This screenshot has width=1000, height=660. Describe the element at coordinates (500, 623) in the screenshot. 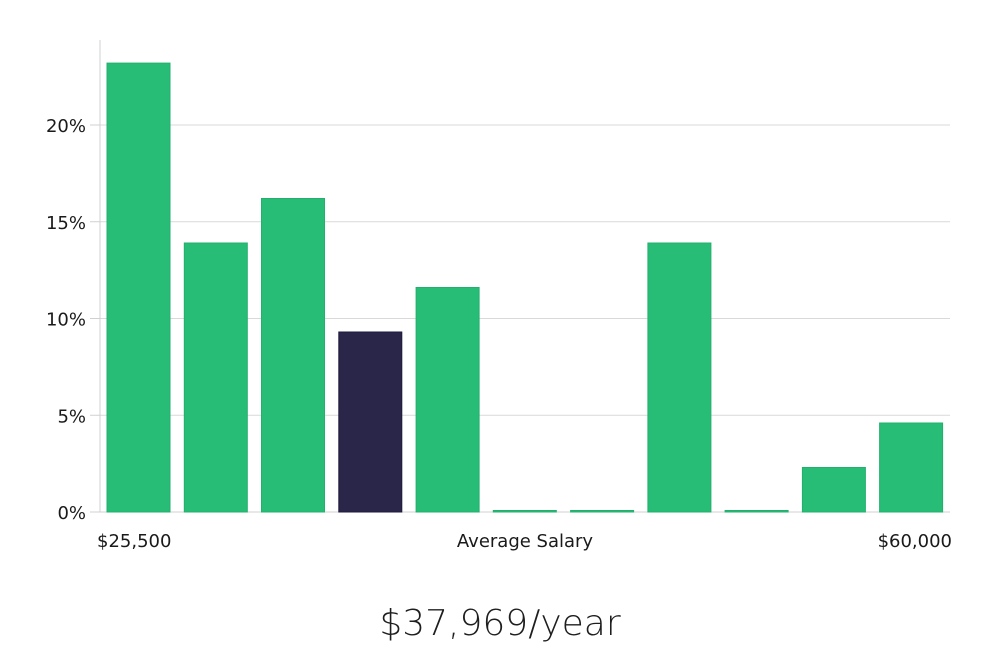

I see `average-salary-headline: $37,969/year` at that location.